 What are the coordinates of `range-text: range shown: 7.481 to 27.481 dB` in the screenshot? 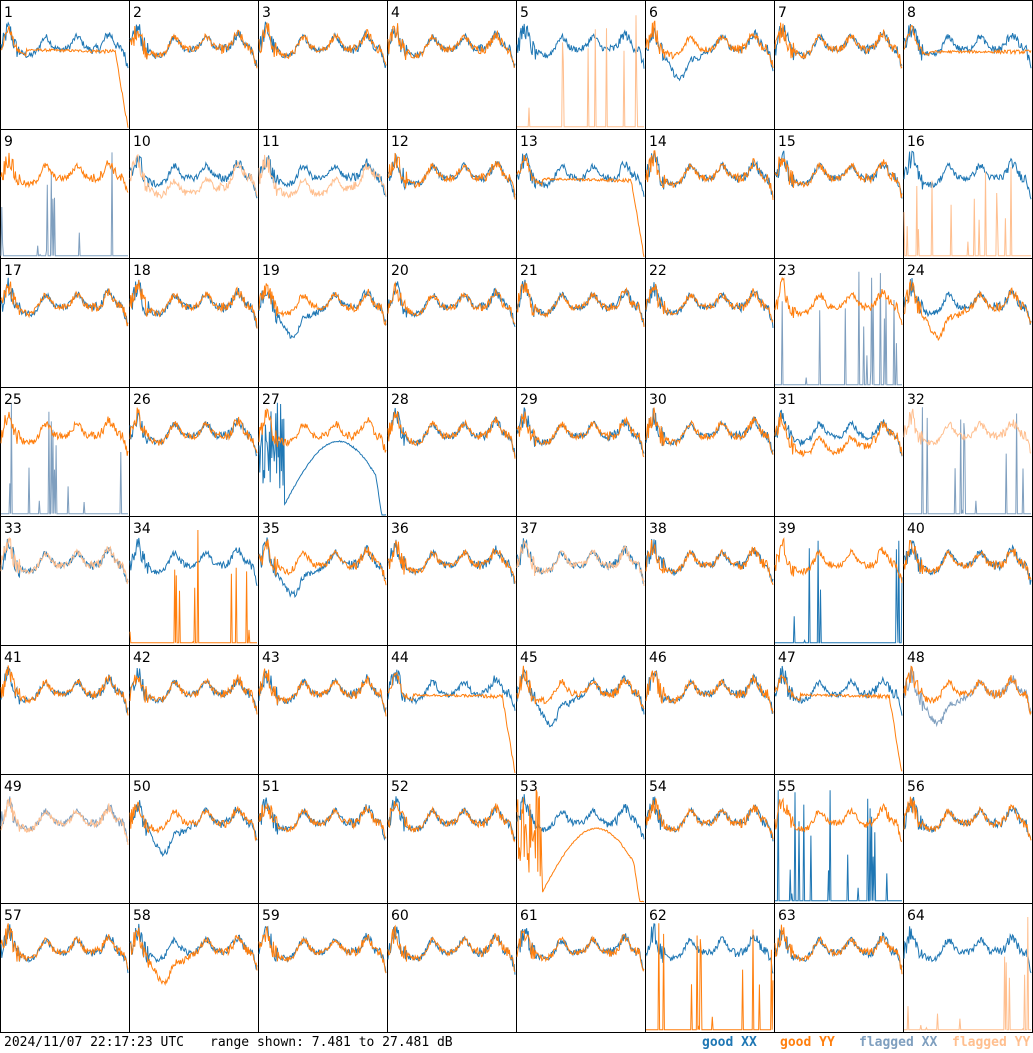 It's located at (331, 1042).